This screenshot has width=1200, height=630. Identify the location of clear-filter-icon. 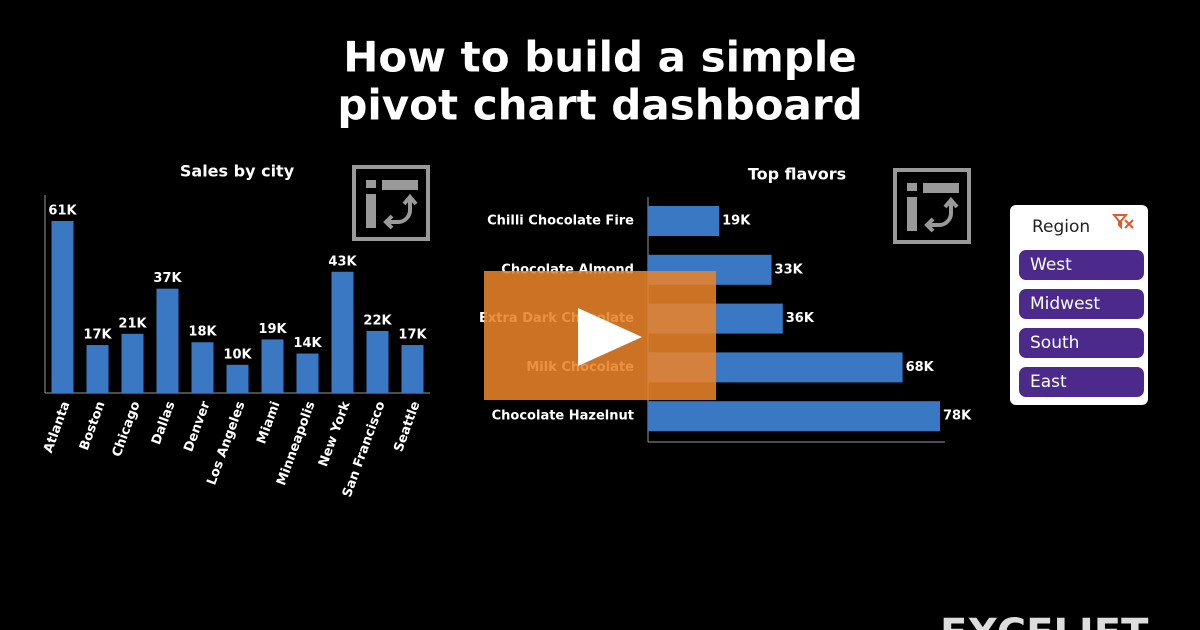
(1122, 222).